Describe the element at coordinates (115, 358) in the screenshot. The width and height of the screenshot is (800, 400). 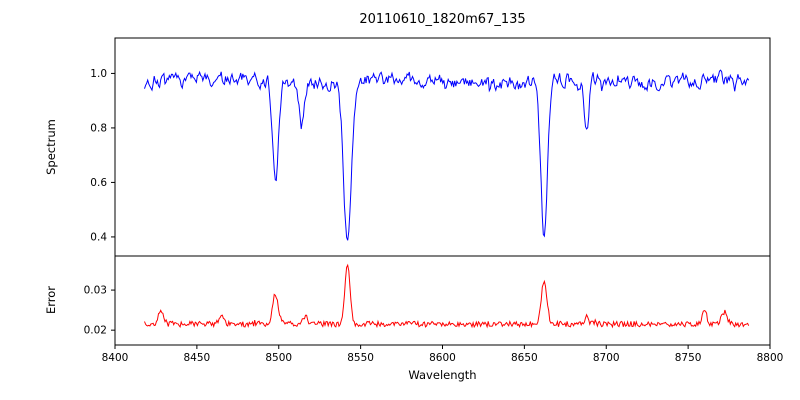
I see `x-tick-label: 8400` at that location.